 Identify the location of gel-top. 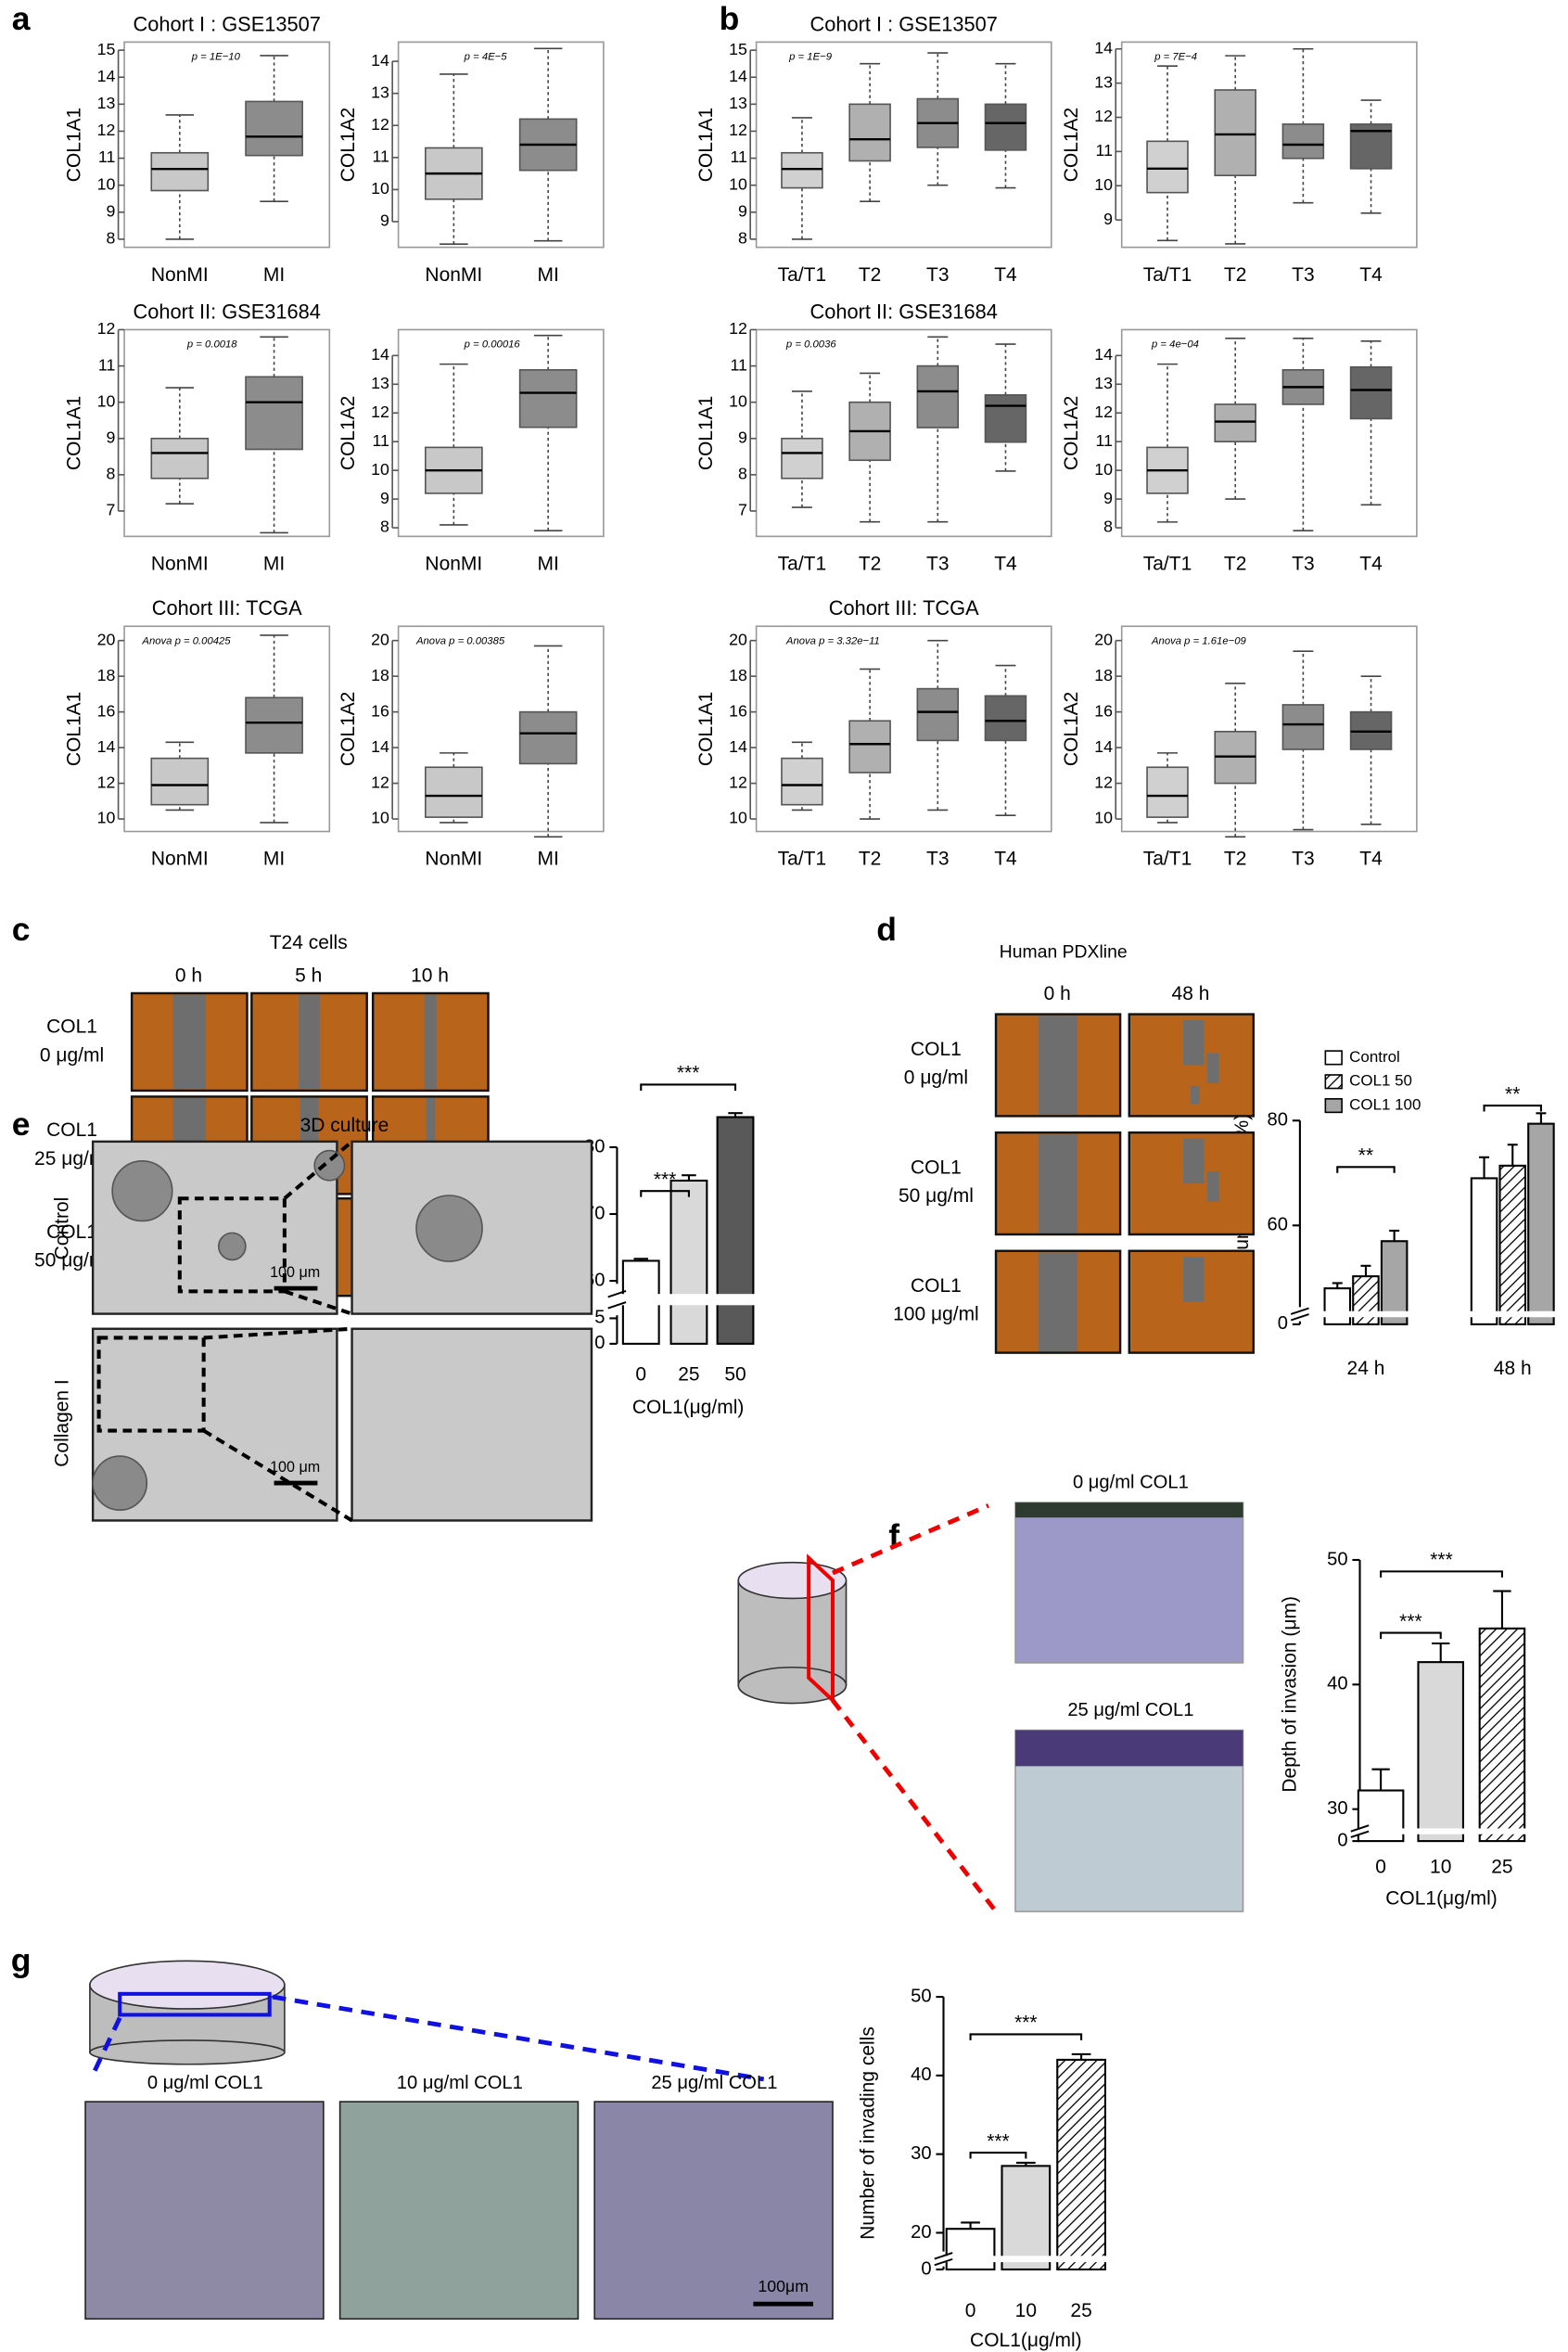
(792, 1580).